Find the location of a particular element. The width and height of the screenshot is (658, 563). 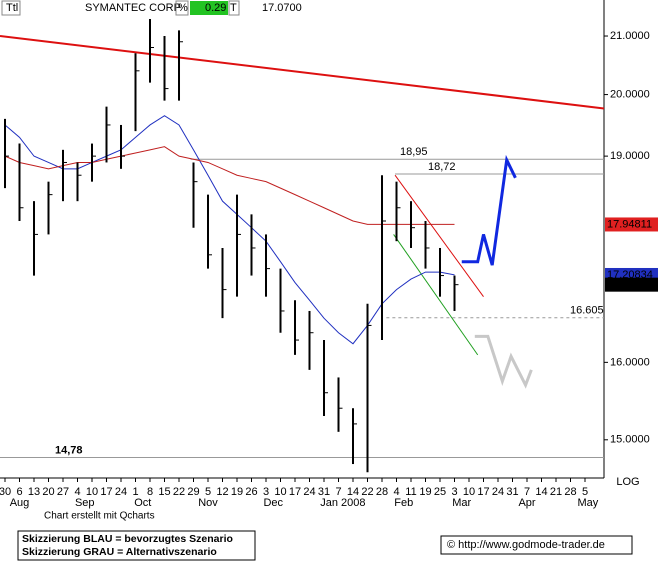

y-tick-label: 21.0000 is located at coordinates (630, 36).